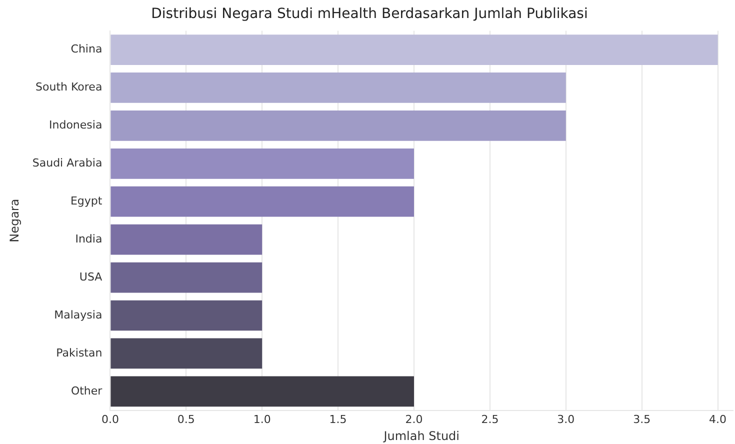 This screenshot has width=735, height=444. Describe the element at coordinates (338, 419) in the screenshot. I see `x-tick-label: 1.5` at that location.